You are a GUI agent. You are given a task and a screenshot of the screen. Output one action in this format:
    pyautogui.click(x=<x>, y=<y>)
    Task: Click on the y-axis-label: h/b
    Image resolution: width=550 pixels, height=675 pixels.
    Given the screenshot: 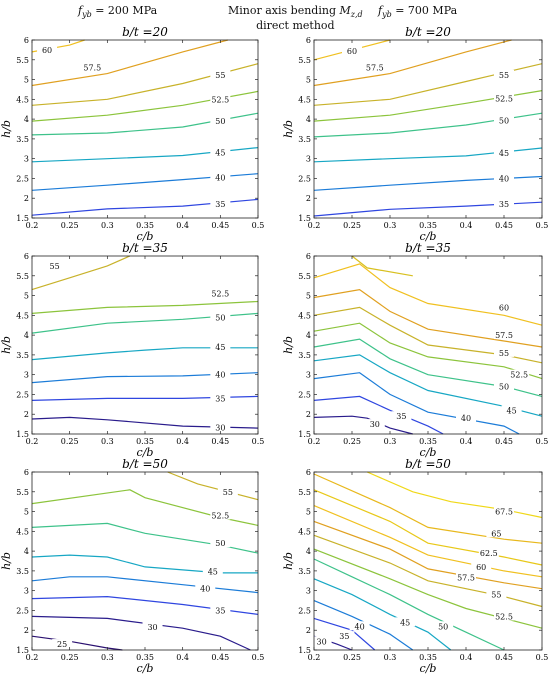 What is the action you would take?
    pyautogui.click(x=6, y=561)
    